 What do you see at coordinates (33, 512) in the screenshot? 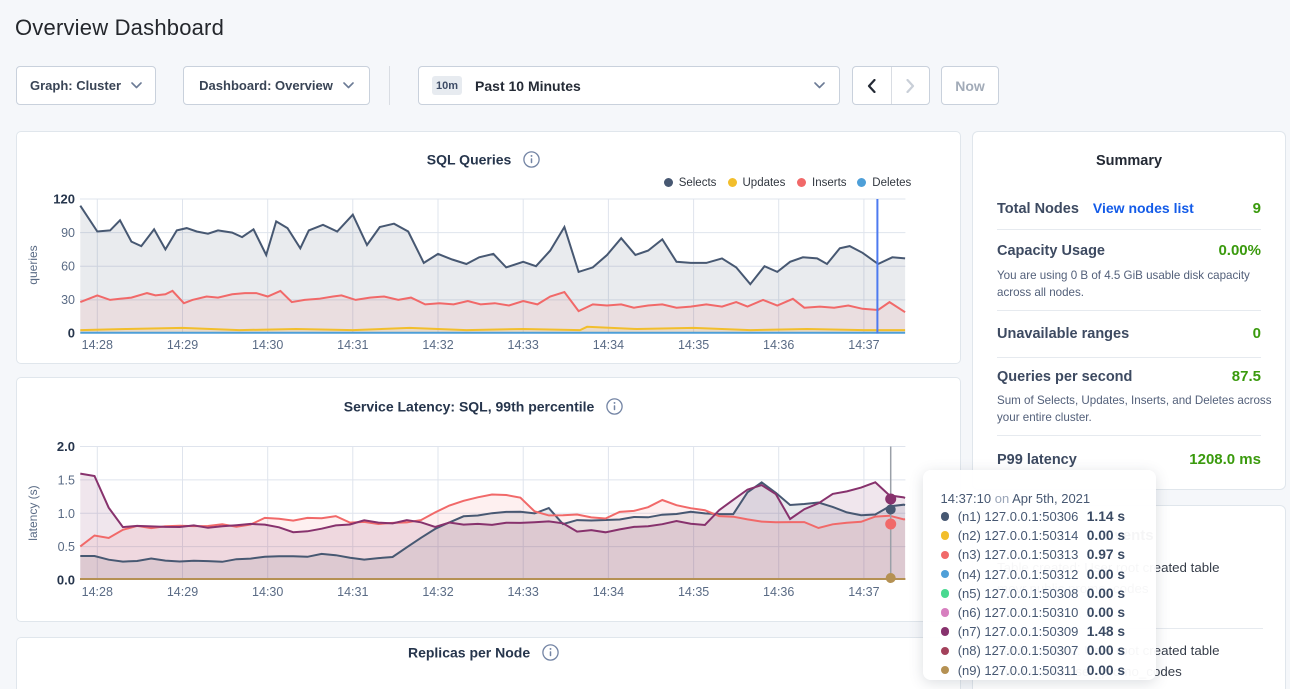
I see `svg-text: latency (s)` at bounding box center [33, 512].